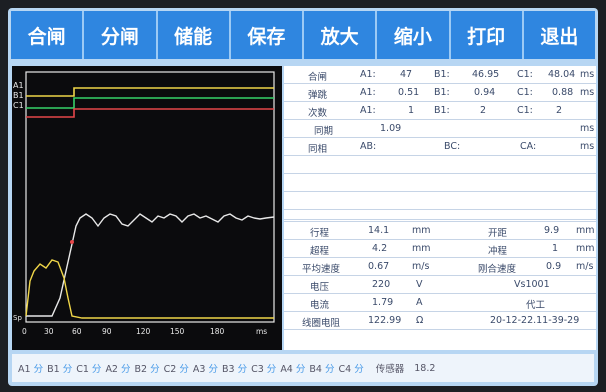  What do you see at coordinates (321, 269) in the screenshot?
I see `avg-speed-label: 平均速度` at bounding box center [321, 269].